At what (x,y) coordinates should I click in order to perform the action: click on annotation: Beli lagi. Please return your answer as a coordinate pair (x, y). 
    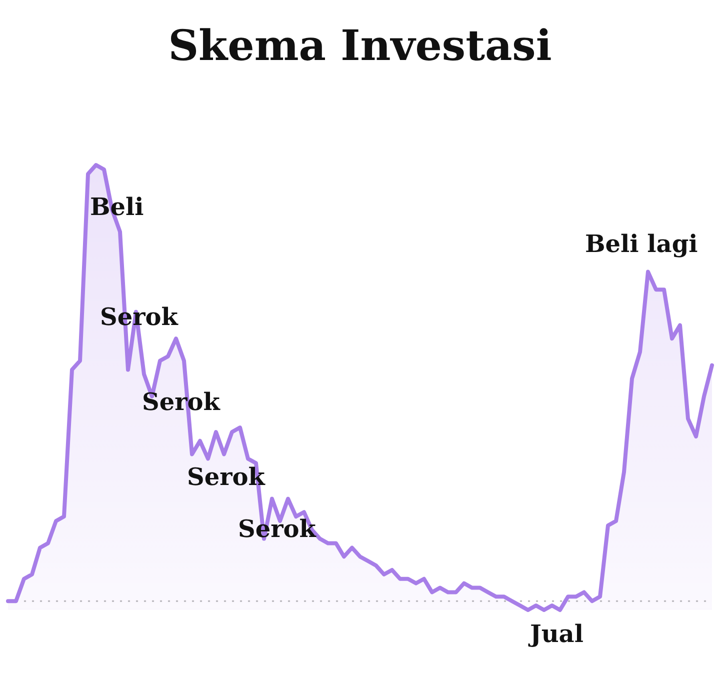
    Looking at the image, I should click on (641, 243).